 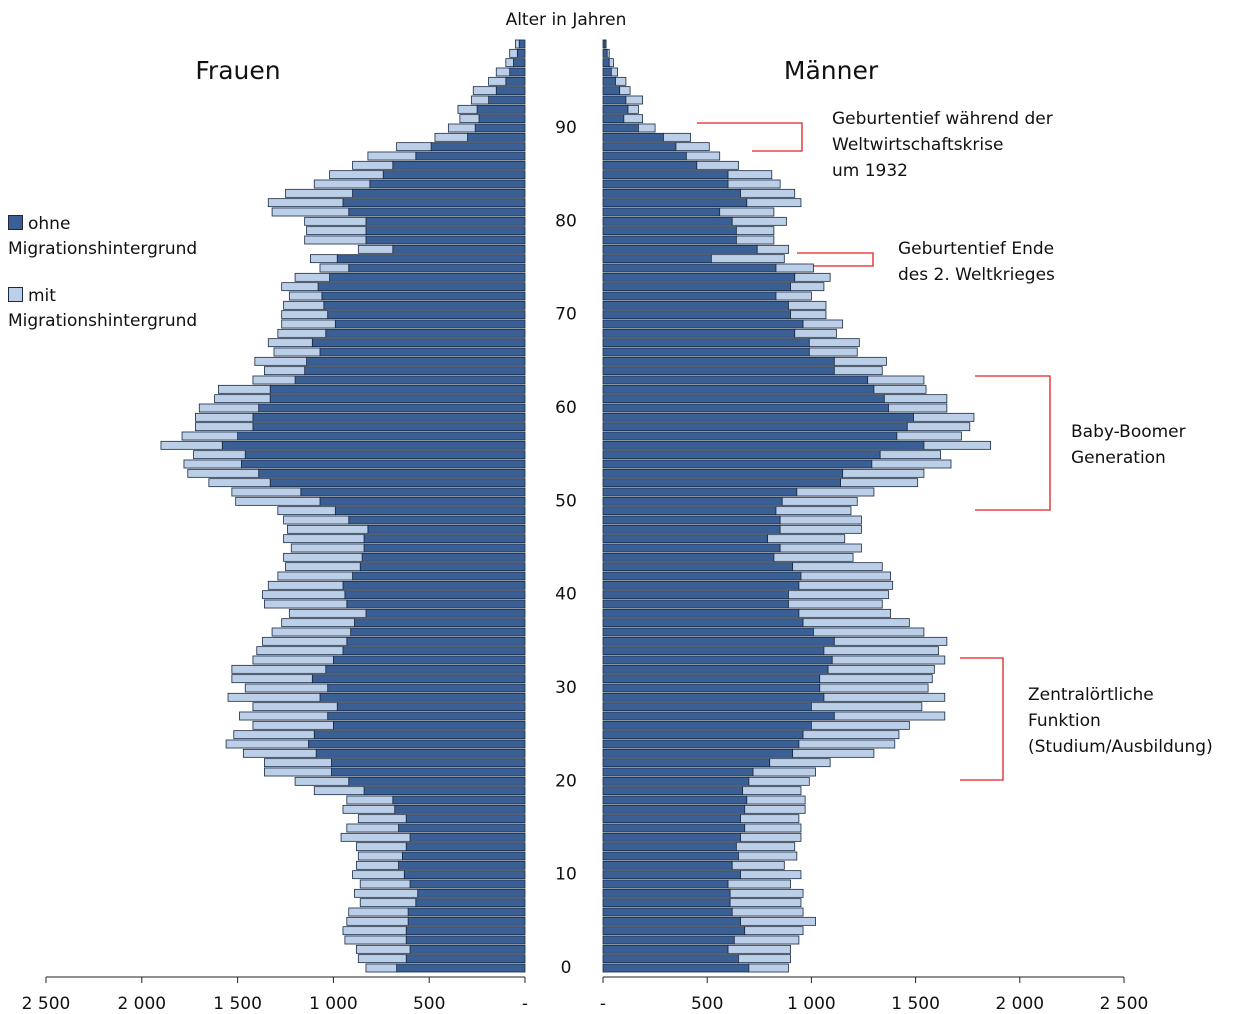 What do you see at coordinates (603, 1004) in the screenshot?
I see `x-tick-label: -` at bounding box center [603, 1004].